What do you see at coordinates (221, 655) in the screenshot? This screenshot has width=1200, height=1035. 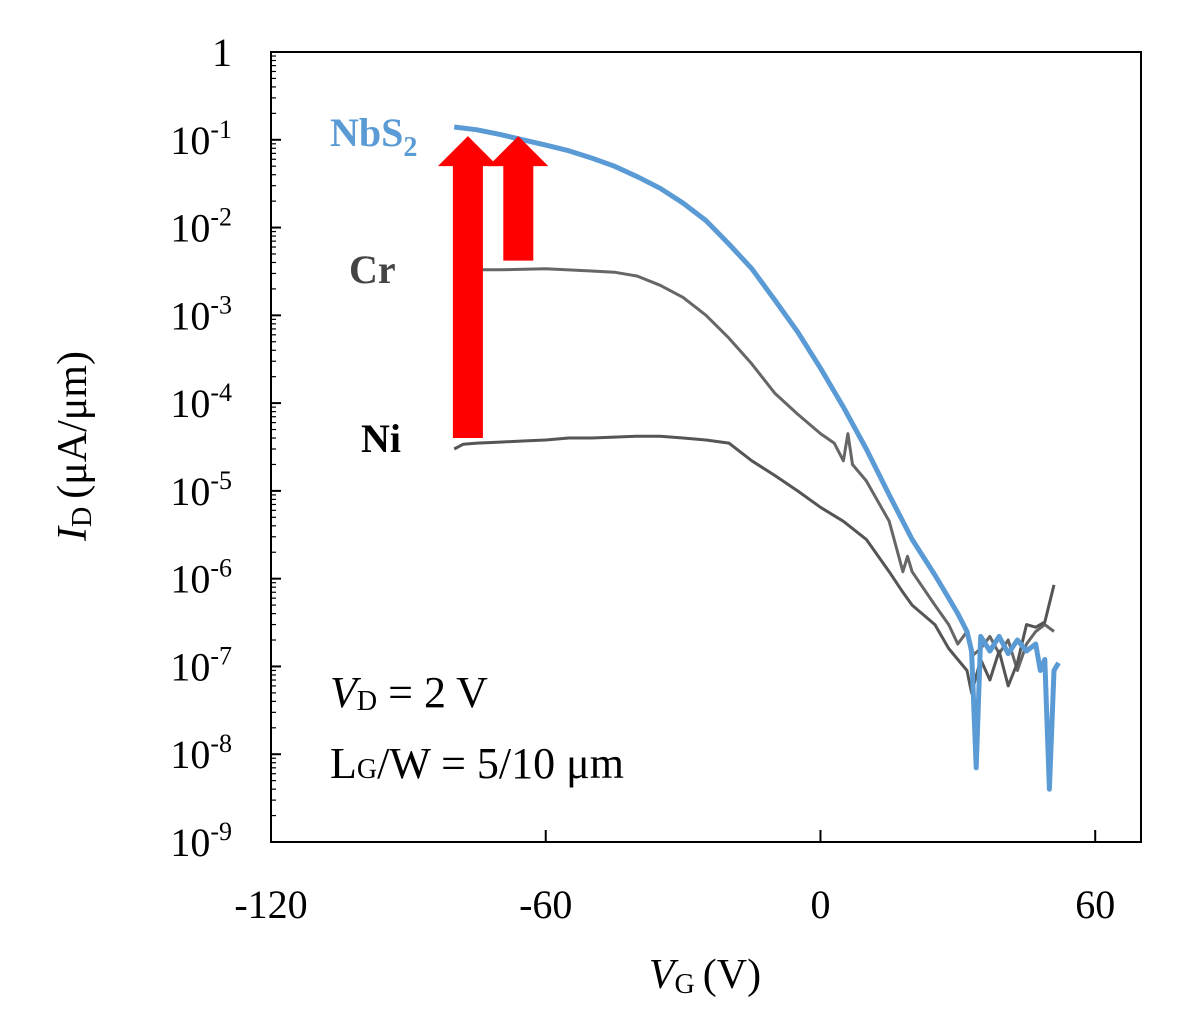 I see `y-tick-label-exponent: -7` at bounding box center [221, 655].